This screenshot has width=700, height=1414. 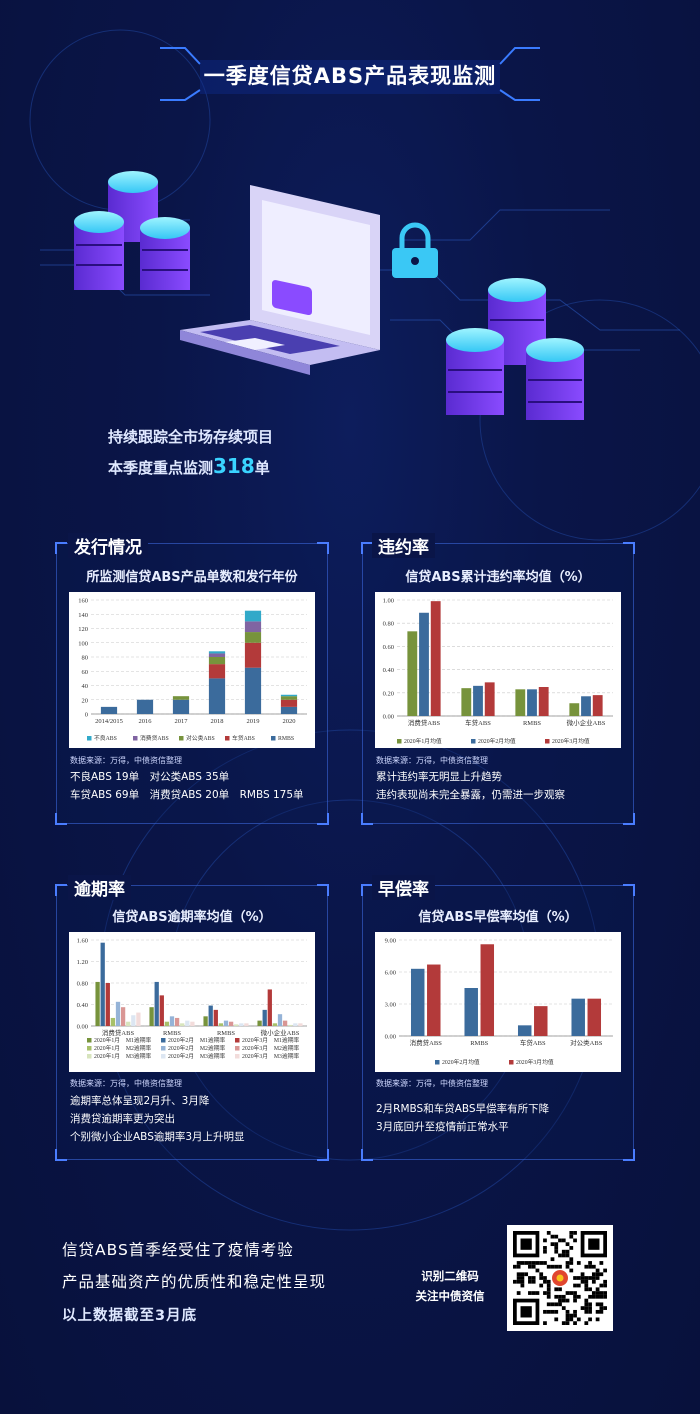 I want to click on qr-finder-core, so click(x=526, y=1312).